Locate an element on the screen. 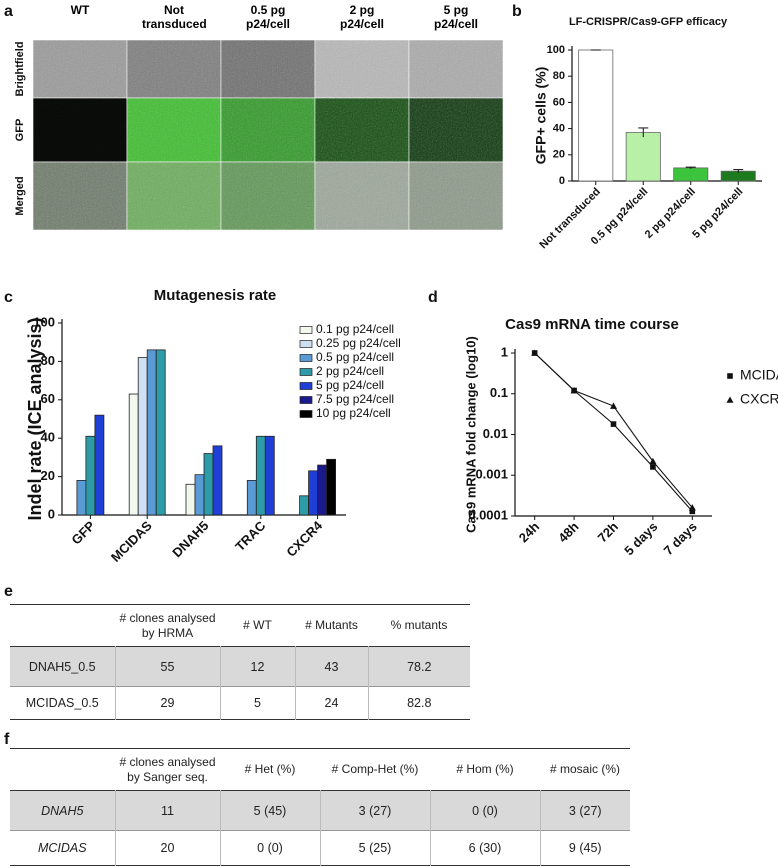 The width and height of the screenshot is (778, 867). header-cell: # mosaic (%) is located at coordinates (584, 769).